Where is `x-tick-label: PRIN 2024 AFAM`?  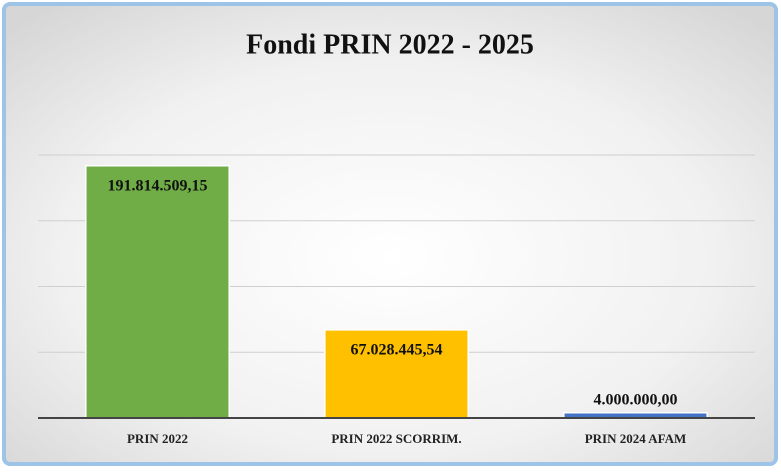 x-tick-label: PRIN 2024 AFAM is located at coordinates (636, 438).